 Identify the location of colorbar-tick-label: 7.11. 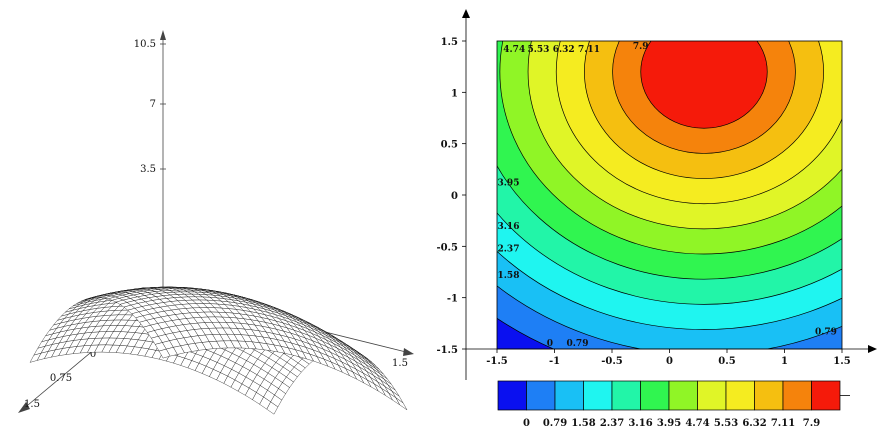
(783, 423).